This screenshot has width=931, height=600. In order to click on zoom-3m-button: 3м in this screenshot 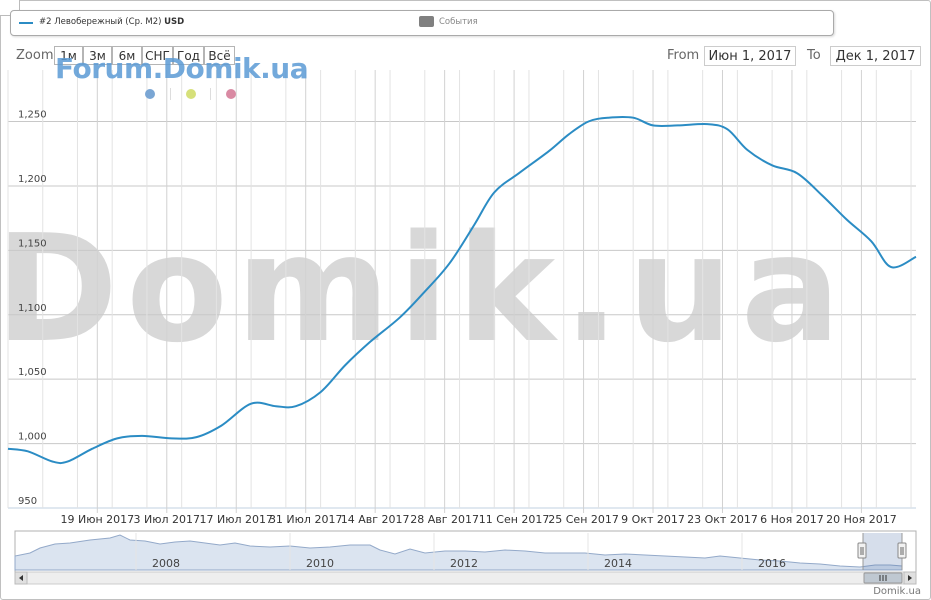, I will do `click(97, 55)`.